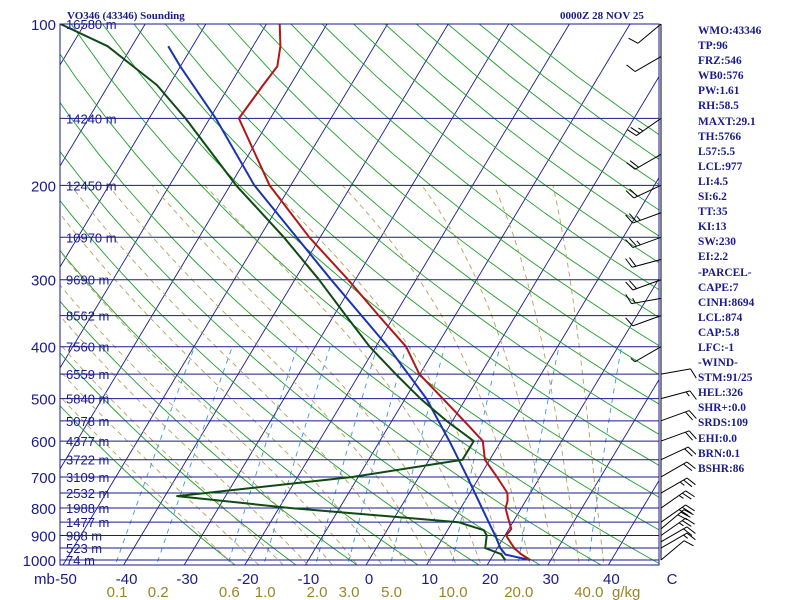 The width and height of the screenshot is (800, 600). Describe the element at coordinates (43, 442) in the screenshot. I see `pressure-tick-label: 600` at that location.